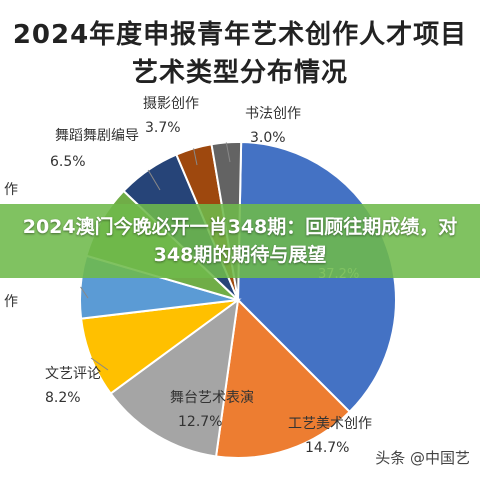 Image resolution: width=480 pixels, height=480 pixels. I want to click on slice-label: 舞蹈舞剧编导, so click(97, 136).